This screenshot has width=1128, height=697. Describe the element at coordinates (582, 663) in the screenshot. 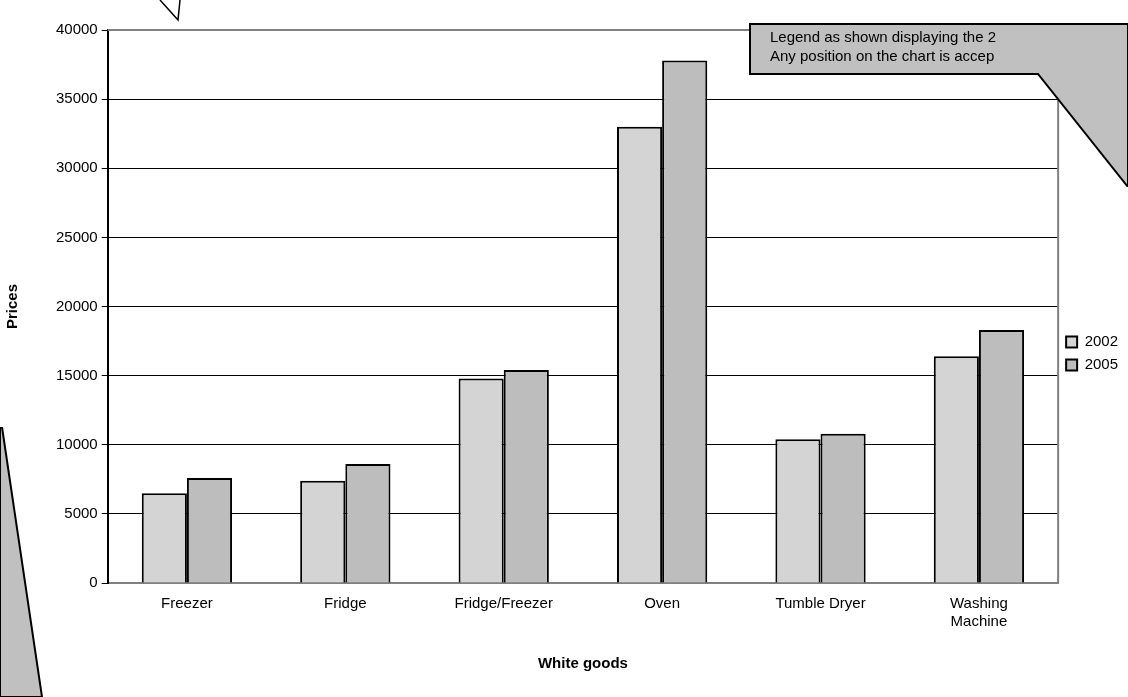

I see `x-axis-title: White goods` at that location.